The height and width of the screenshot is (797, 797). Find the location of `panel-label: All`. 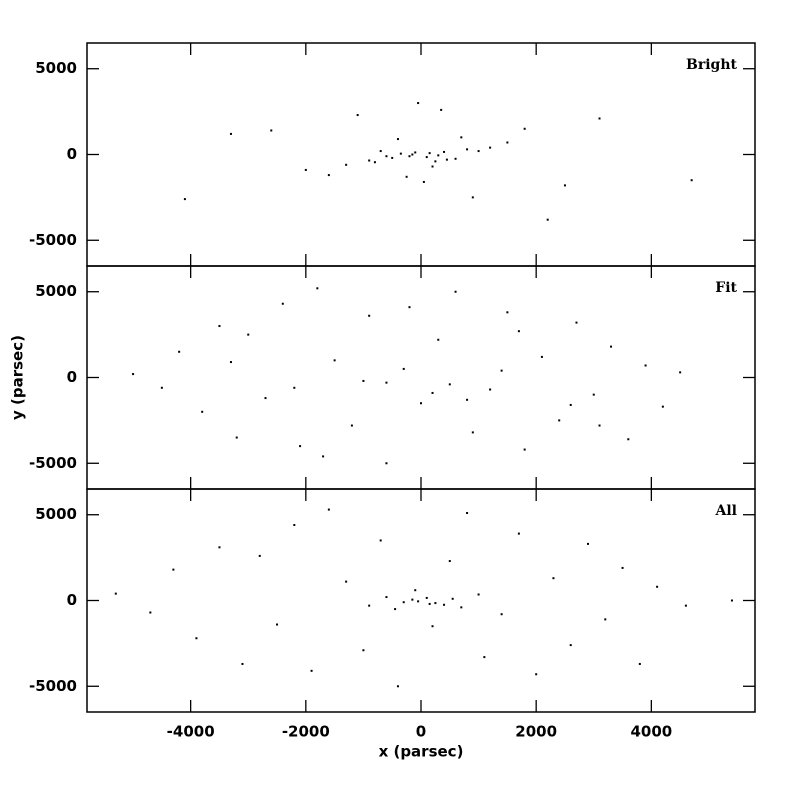

panel-label: All is located at coordinates (726, 511).